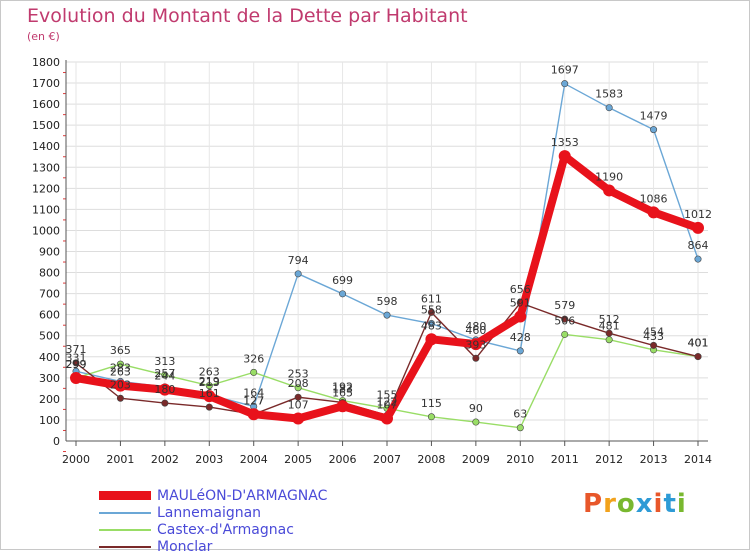 The height and width of the screenshot is (555, 750). I want to click on data-label: 63, so click(520, 414).